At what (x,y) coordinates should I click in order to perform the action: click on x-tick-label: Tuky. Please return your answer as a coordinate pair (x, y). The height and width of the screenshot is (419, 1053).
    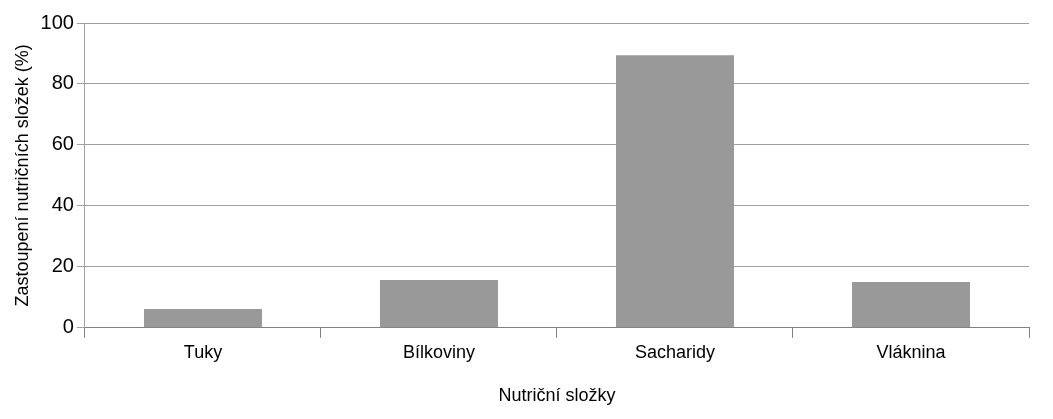
    Looking at the image, I should click on (203, 351).